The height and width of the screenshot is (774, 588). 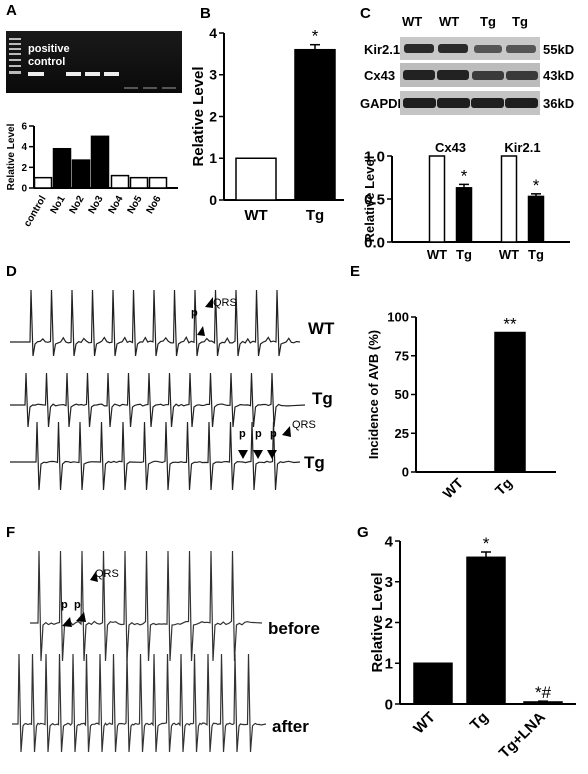 What do you see at coordinates (543, 692) in the screenshot?
I see `significance-mark: *#` at bounding box center [543, 692].